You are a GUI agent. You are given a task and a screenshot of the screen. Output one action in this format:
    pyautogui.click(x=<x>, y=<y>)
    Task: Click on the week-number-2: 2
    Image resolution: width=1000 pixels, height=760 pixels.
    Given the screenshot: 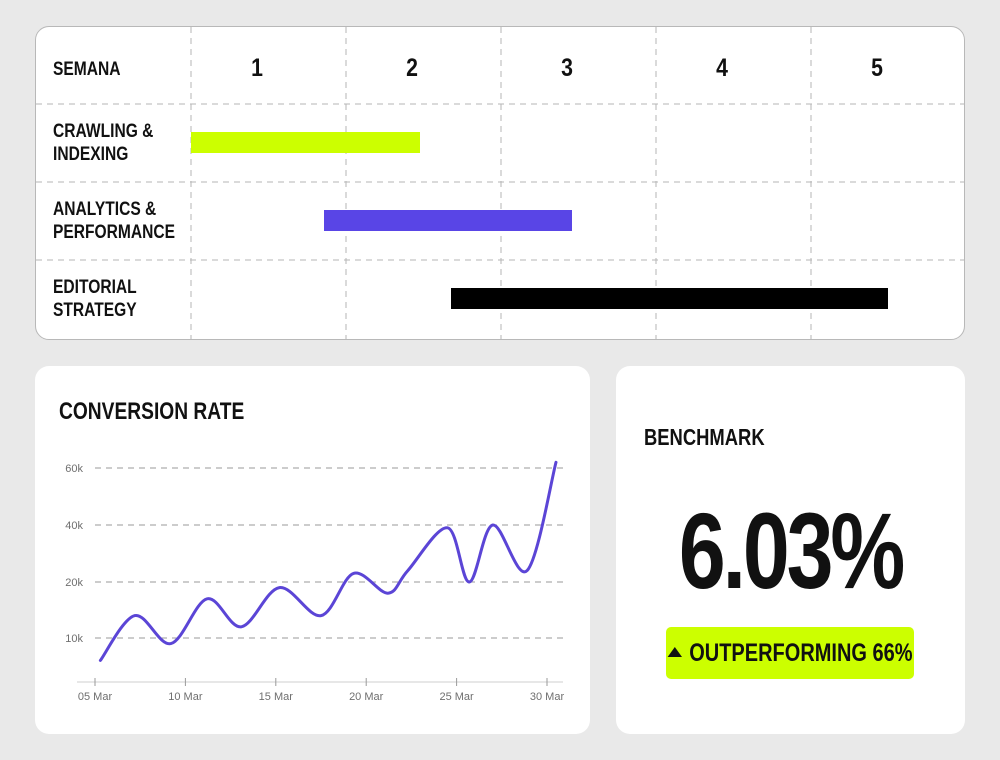 What is the action you would take?
    pyautogui.click(x=411, y=68)
    